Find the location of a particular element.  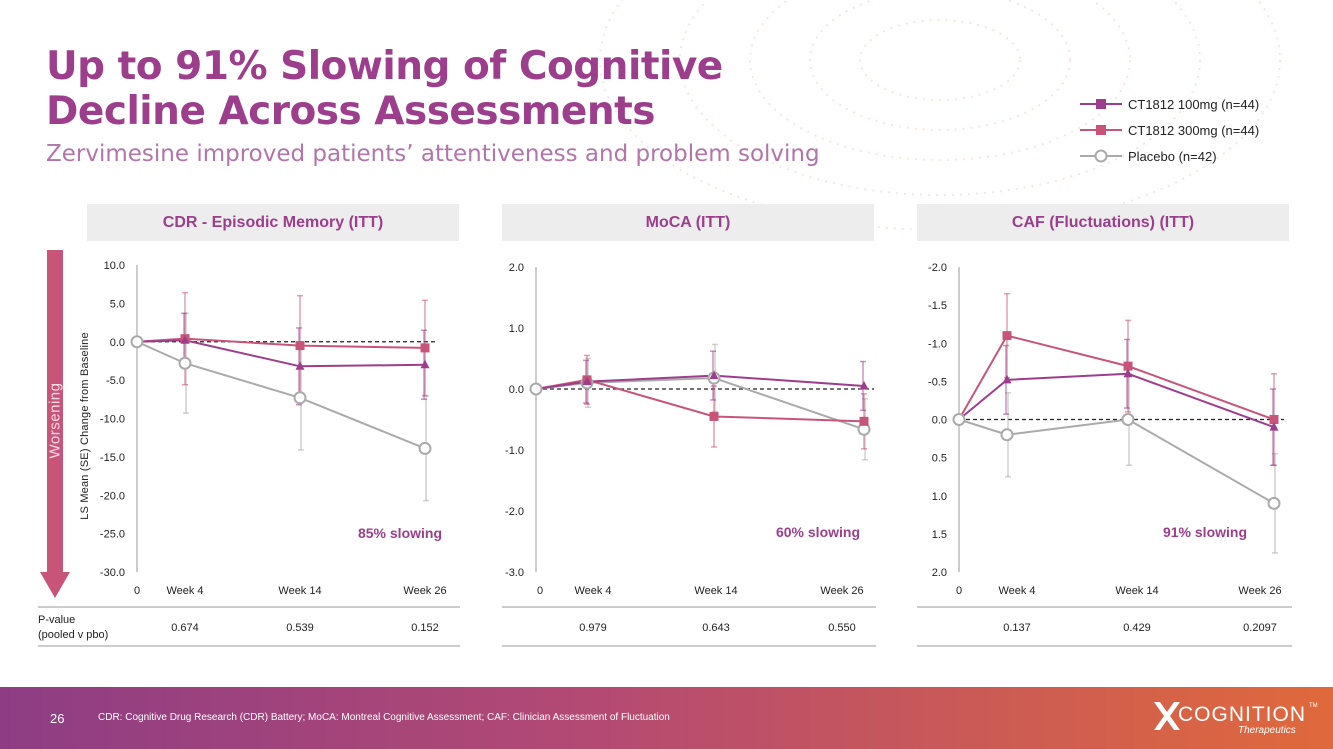

logo-text: COGNITION is located at coordinates (1242, 714).